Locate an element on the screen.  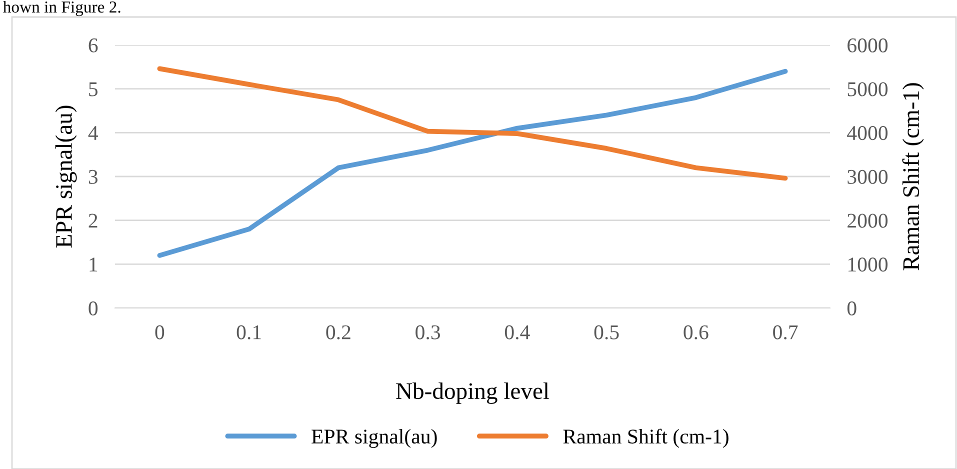
y-tick-label: 6 is located at coordinates (93, 45).